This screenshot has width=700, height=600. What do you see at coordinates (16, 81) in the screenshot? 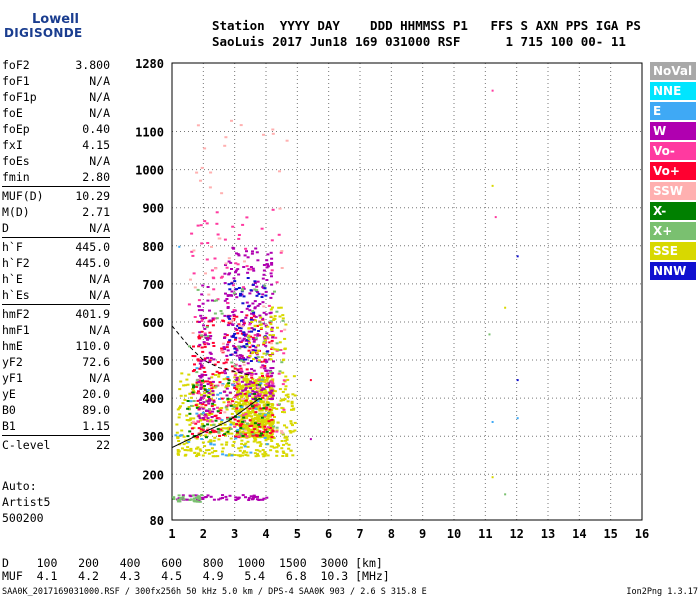
I see `param-name: foF1` at bounding box center [16, 81].